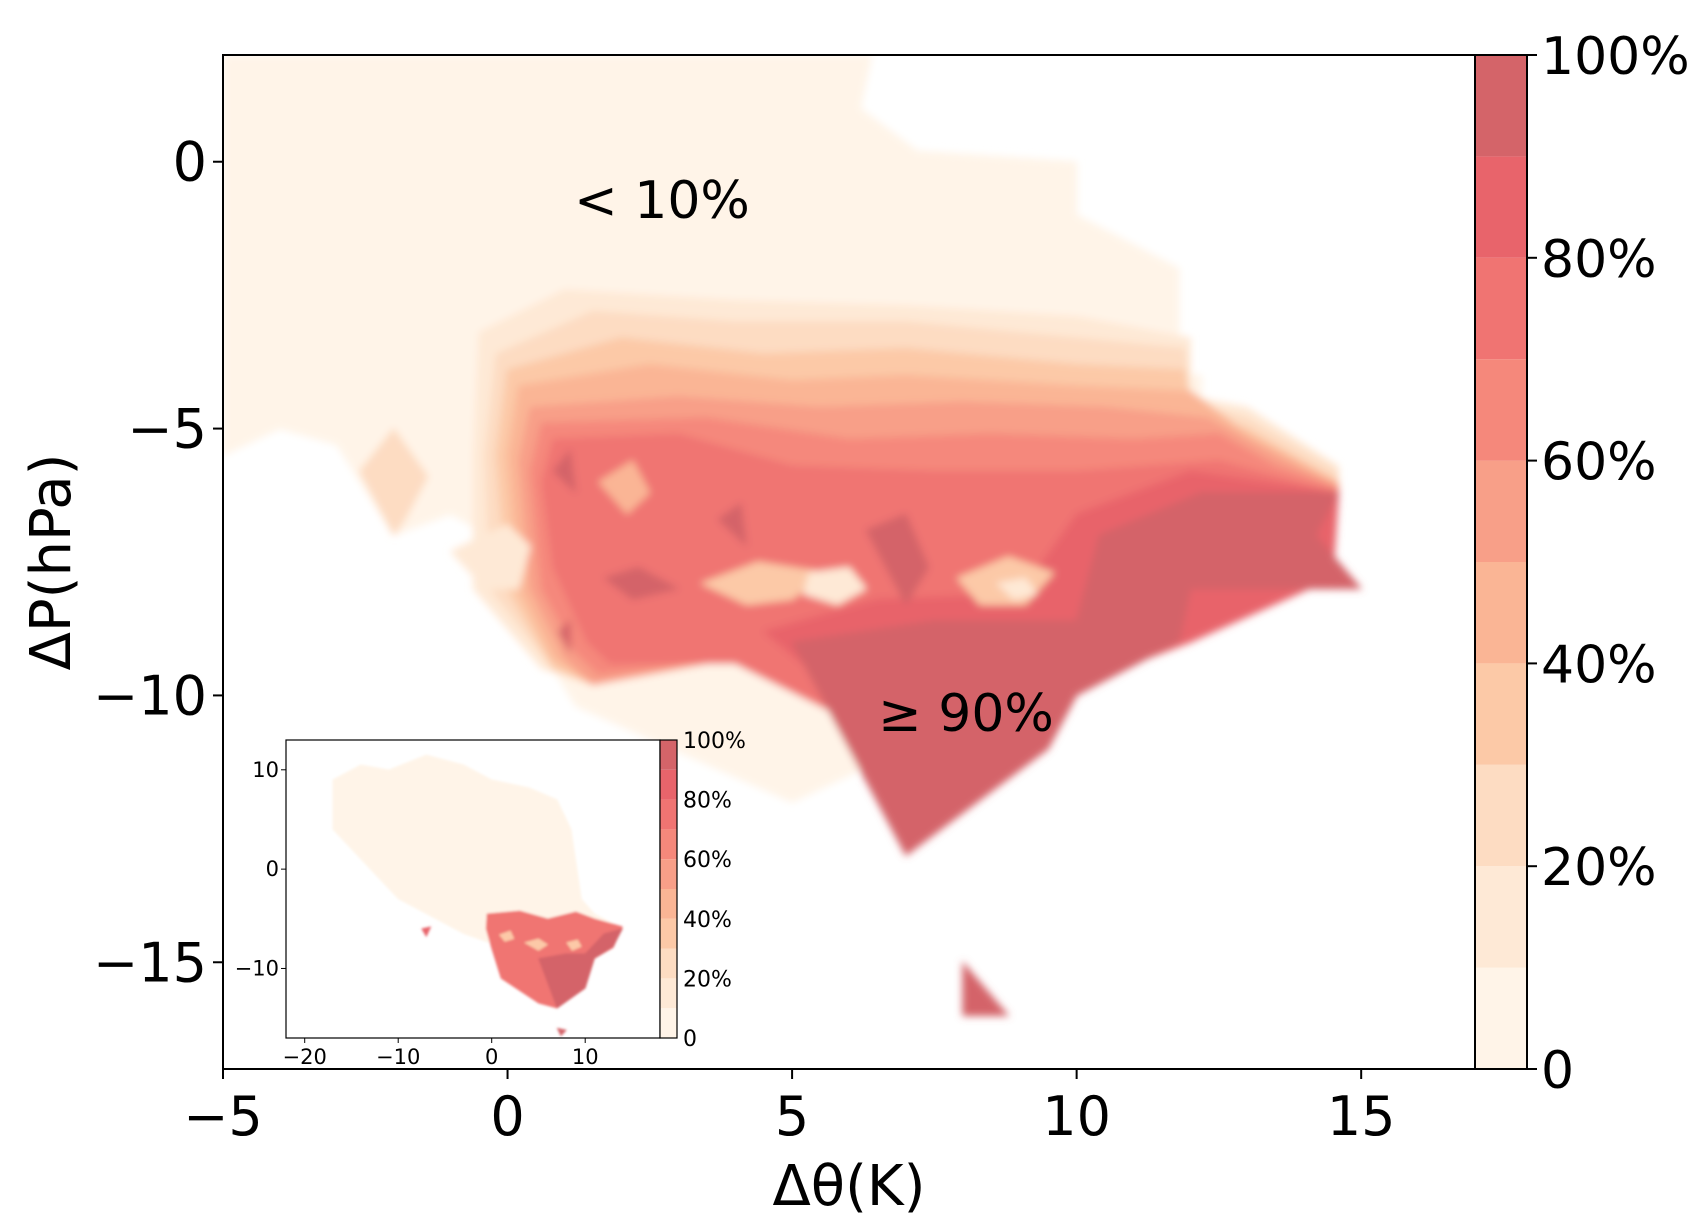 This screenshot has height=1230, width=1699. Describe the element at coordinates (1608, 564) in the screenshot. I see `main-colorbar-ticks: 0 20% 40% 60% 80% 100%` at that location.